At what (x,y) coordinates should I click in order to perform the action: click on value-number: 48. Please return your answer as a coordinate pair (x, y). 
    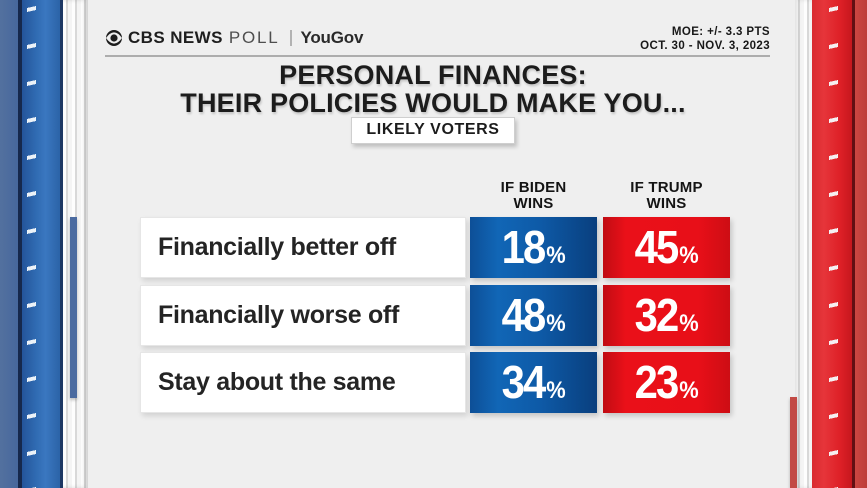
    Looking at the image, I should click on (523, 315).